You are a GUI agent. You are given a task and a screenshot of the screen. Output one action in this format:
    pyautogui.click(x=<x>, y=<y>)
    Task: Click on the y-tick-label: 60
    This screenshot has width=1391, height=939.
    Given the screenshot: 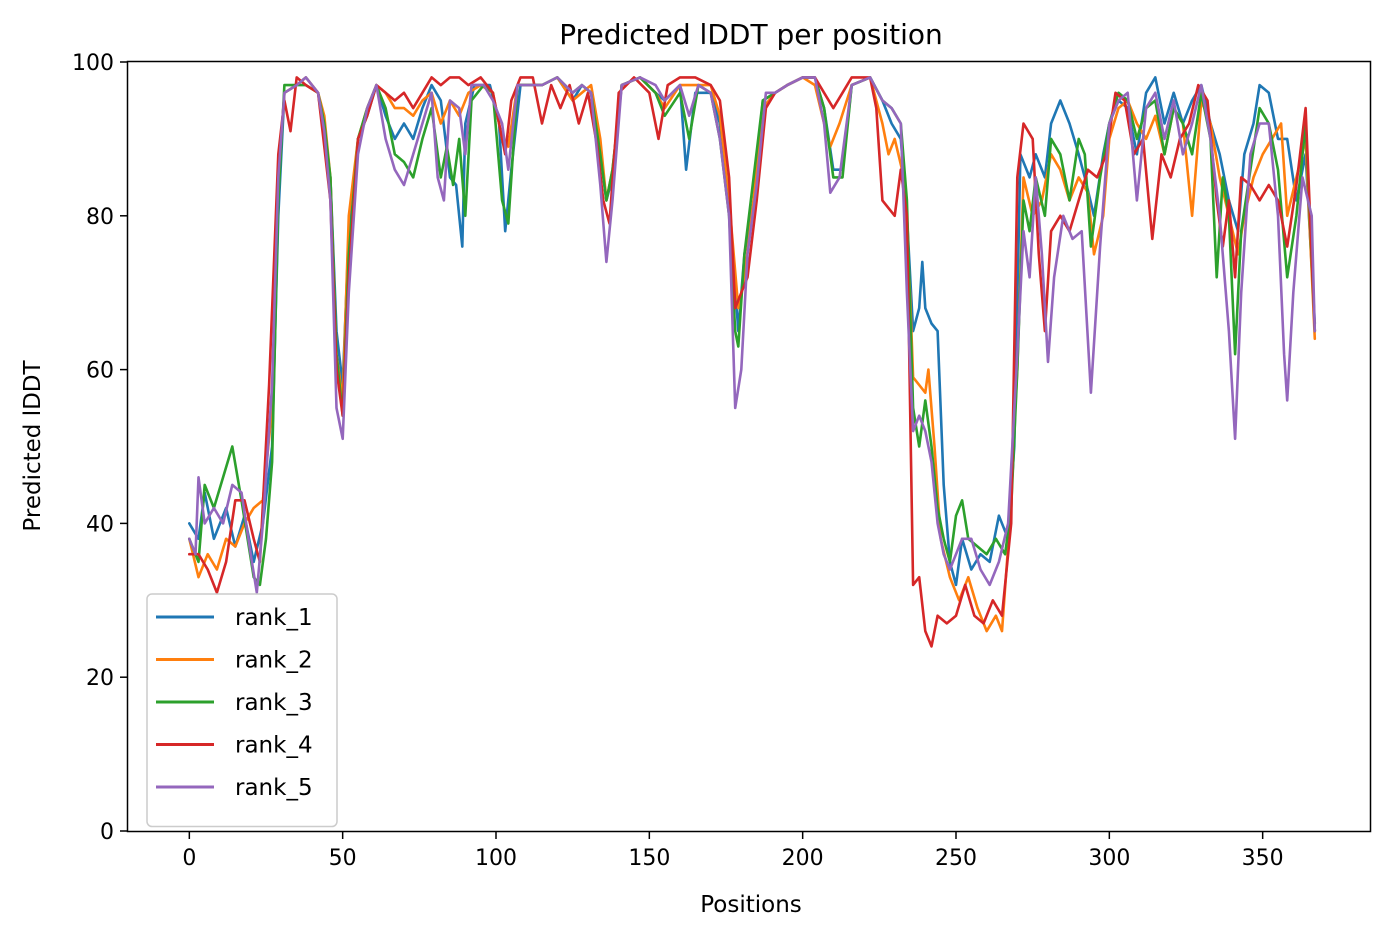 What is the action you would take?
    pyautogui.click(x=100, y=371)
    